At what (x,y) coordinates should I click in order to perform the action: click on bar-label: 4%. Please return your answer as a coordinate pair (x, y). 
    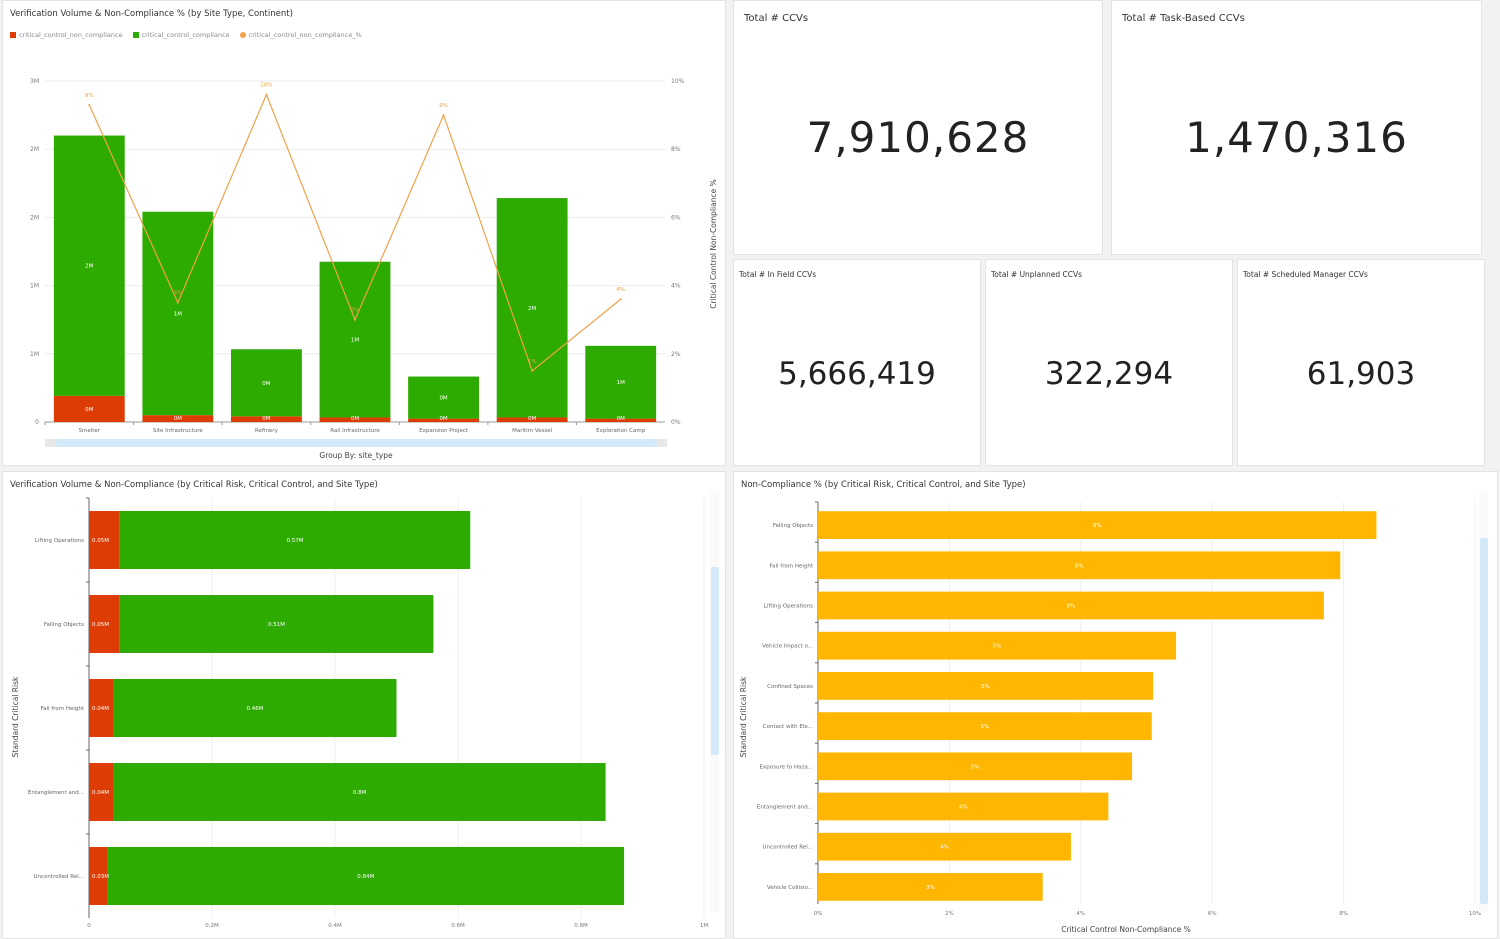
    Looking at the image, I should click on (944, 848).